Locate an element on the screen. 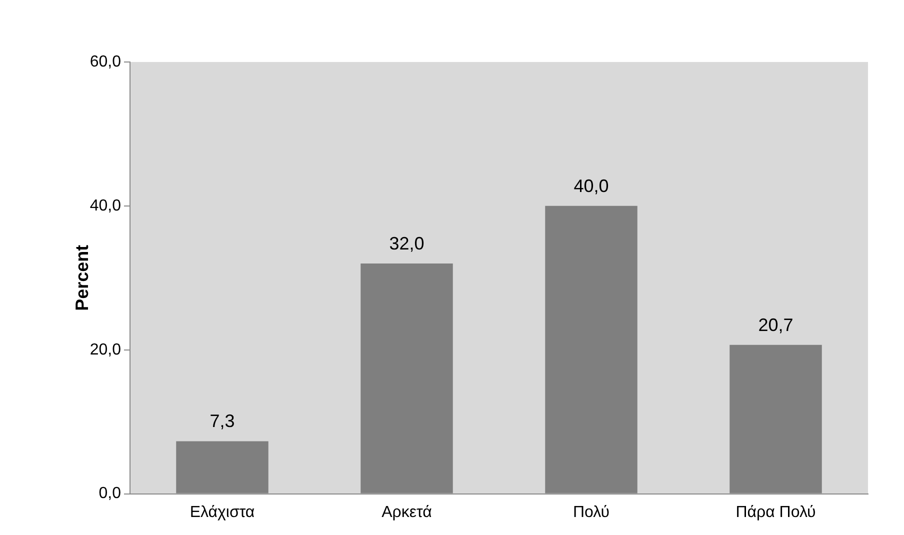  y-tick-label: 60,0 is located at coordinates (106, 61).